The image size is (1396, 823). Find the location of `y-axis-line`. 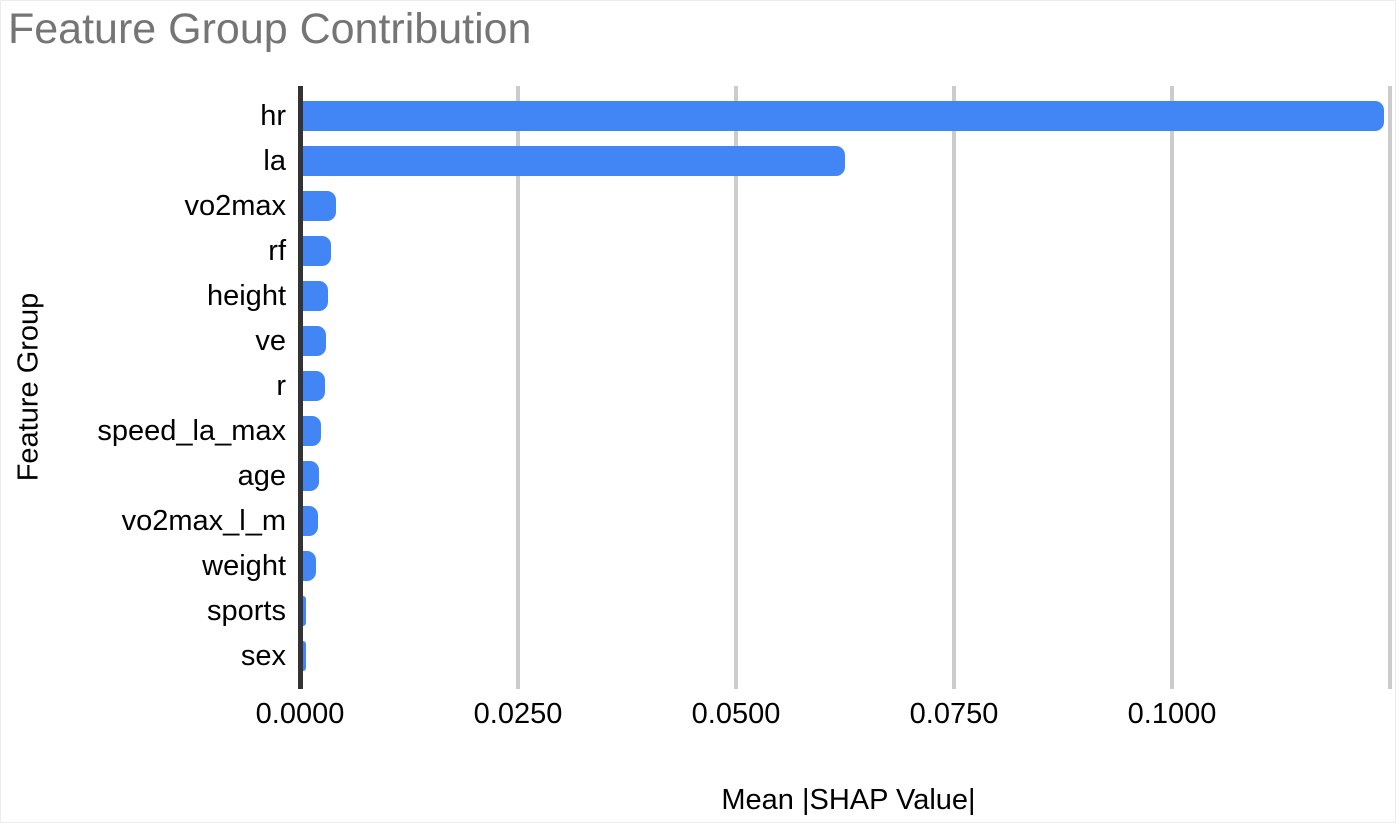

y-axis-line is located at coordinates (300, 387).